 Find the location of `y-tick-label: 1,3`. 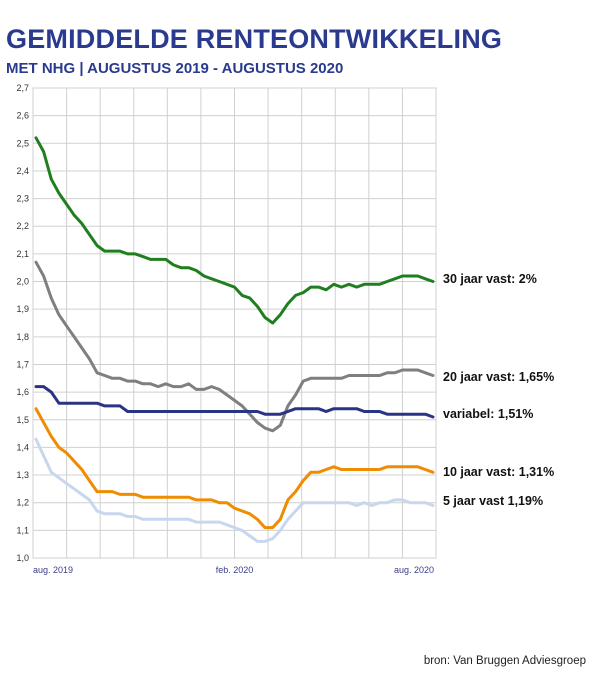

y-tick-label: 1,3 is located at coordinates (22, 475).